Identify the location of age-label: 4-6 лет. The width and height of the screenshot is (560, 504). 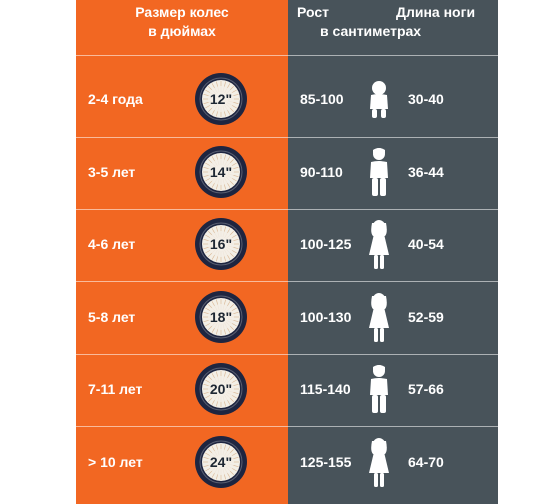
(112, 244).